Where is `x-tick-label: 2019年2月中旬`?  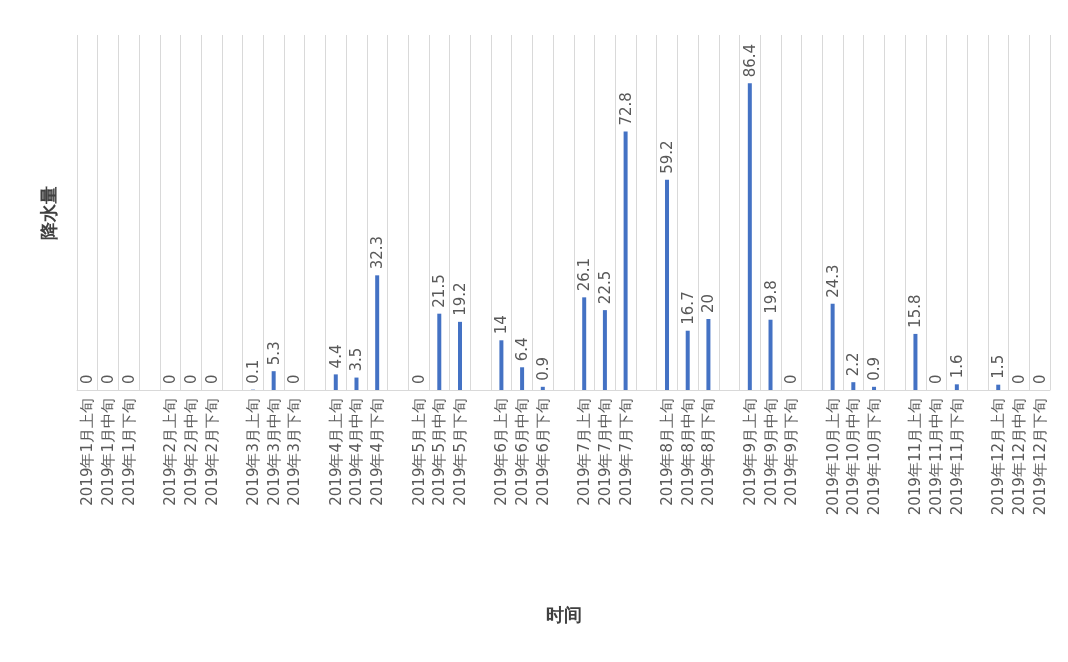 x-tick-label: 2019年2月中旬 is located at coordinates (190, 452).